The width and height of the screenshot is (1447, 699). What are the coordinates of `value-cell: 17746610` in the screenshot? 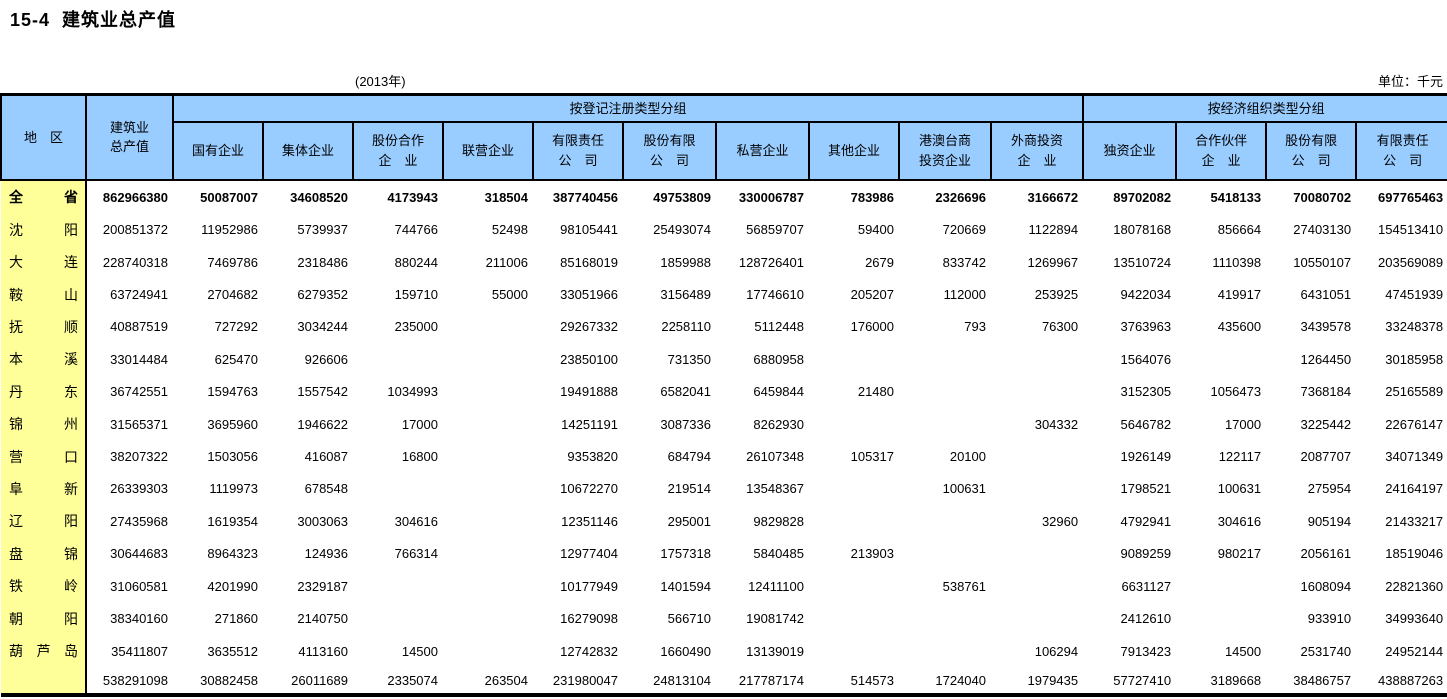 It's located at (775, 295).